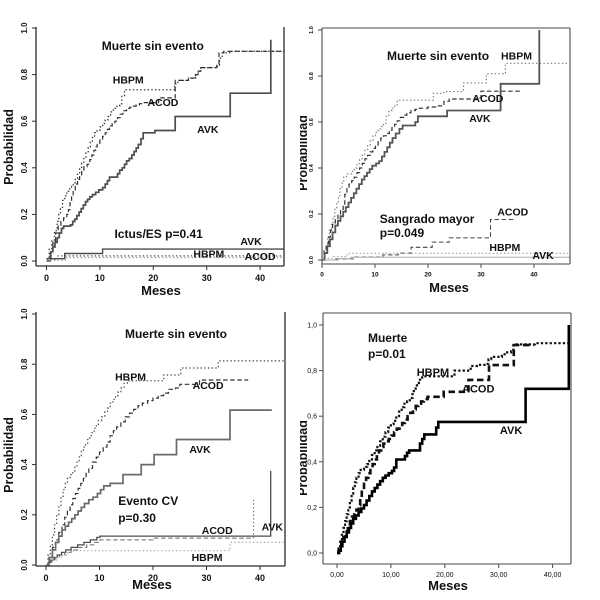  I want to click on curve-muerte-avk, so click(454, 440).